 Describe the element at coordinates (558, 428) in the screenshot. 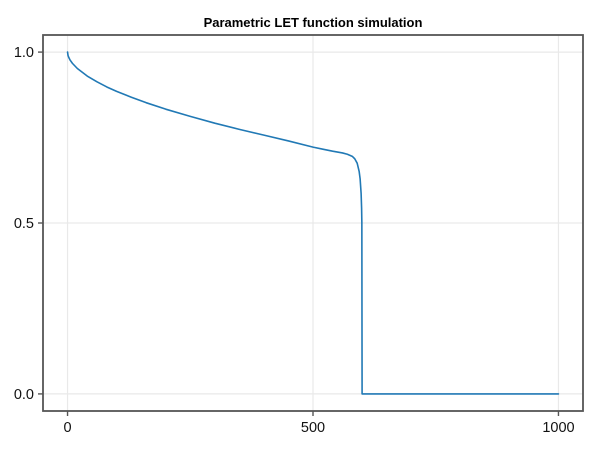

I see `x-tick-label: 1000` at that location.